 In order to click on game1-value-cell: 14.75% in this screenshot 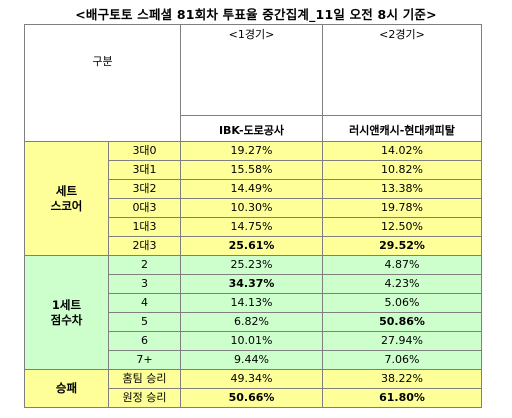, I will do `click(251, 227)`.